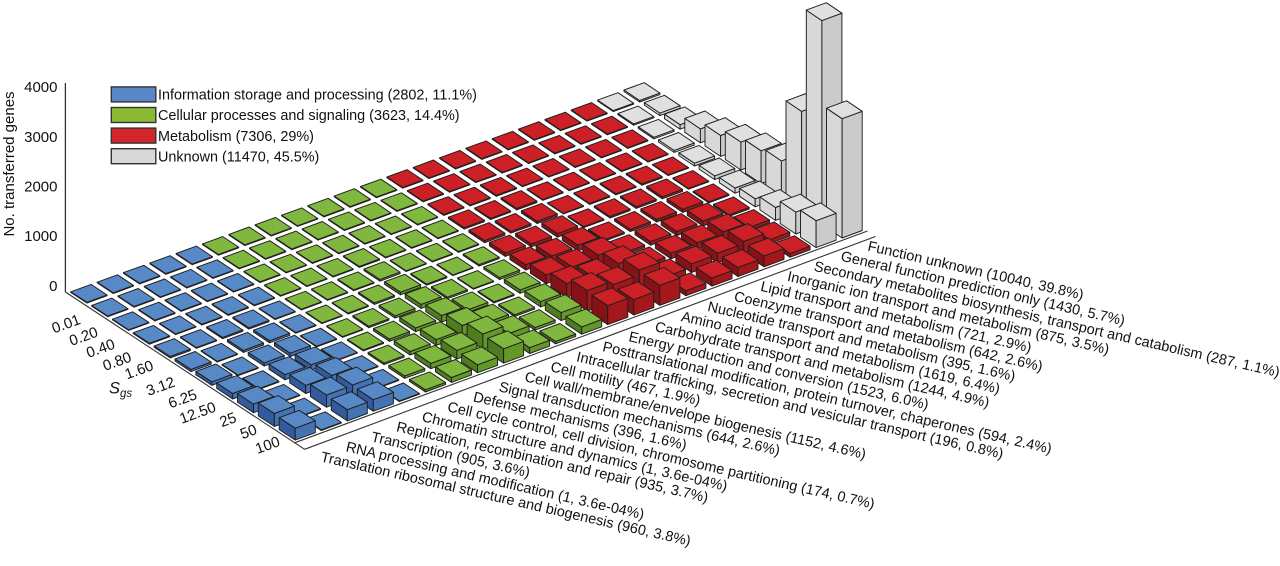 This screenshot has width=1280, height=566. What do you see at coordinates (53, 286) in the screenshot?
I see `svg-text: 0` at bounding box center [53, 286].